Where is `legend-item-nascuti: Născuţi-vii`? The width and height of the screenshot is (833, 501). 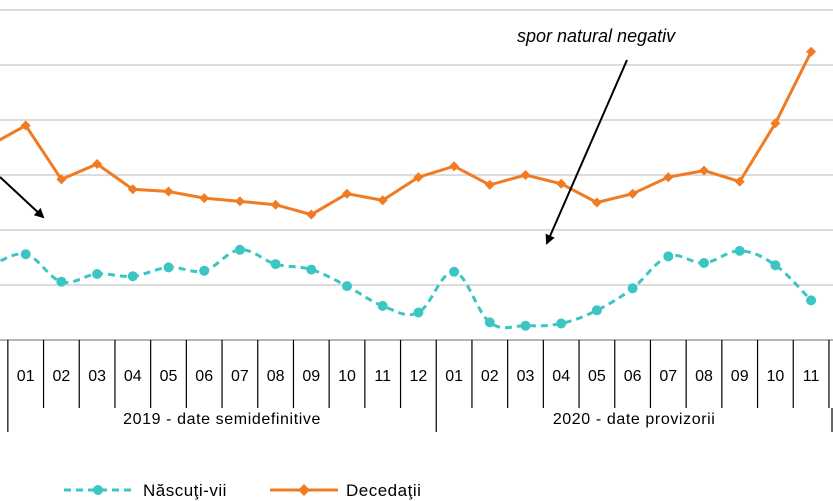 legend-item-nascuti: Născuţi-vii is located at coordinates (145, 490).